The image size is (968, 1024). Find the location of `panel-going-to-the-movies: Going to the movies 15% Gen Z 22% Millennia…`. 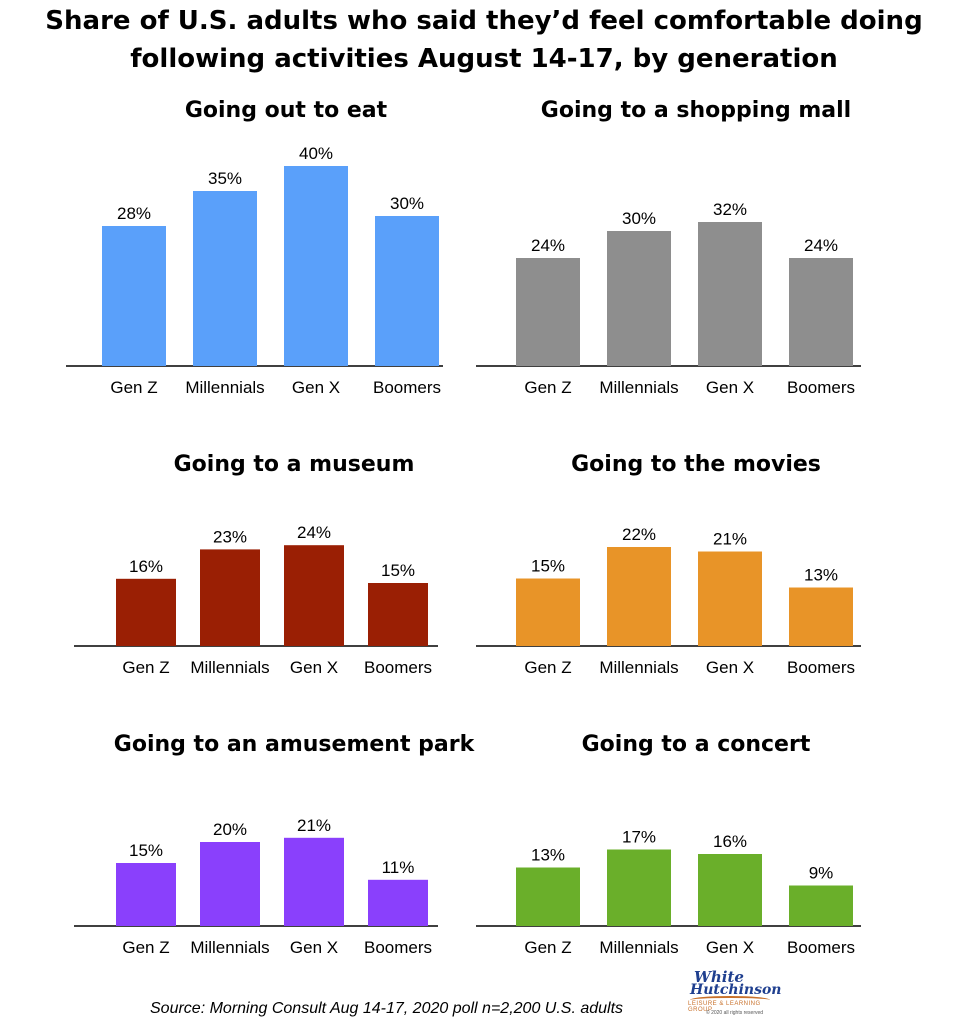

panel-going-to-the-movies: Going to the movies 15% Gen Z 22% Millennia… is located at coordinates (696, 575).